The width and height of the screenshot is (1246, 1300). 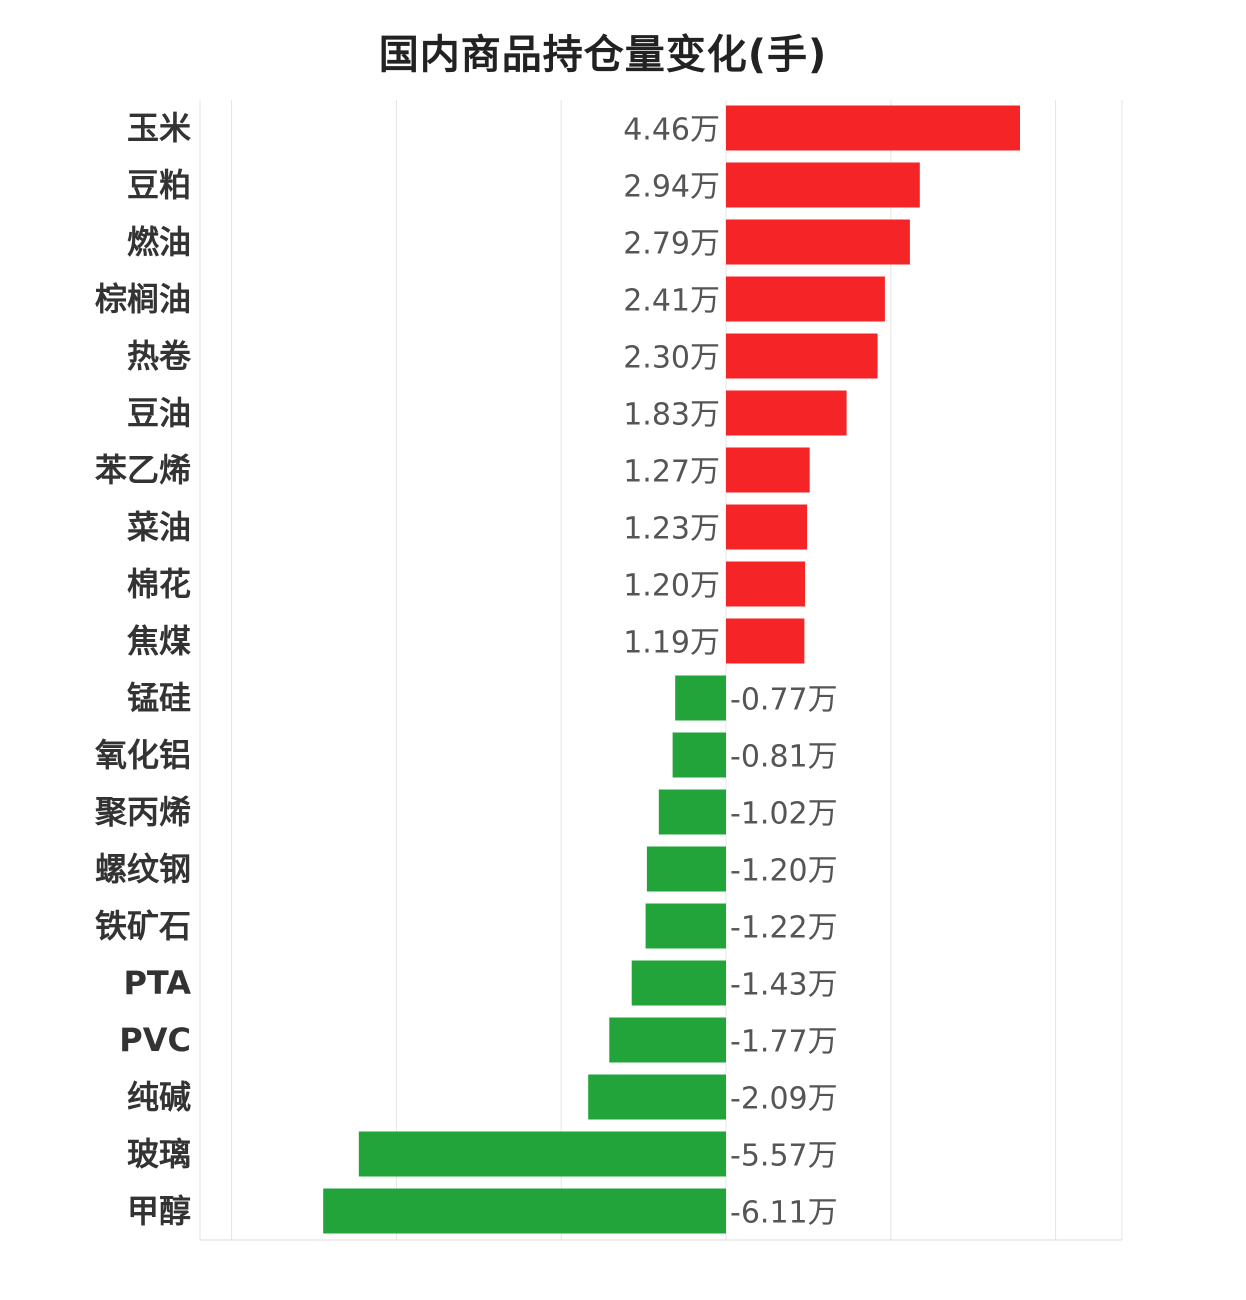 I want to click on data-label: 1.83万, so click(x=671, y=415).